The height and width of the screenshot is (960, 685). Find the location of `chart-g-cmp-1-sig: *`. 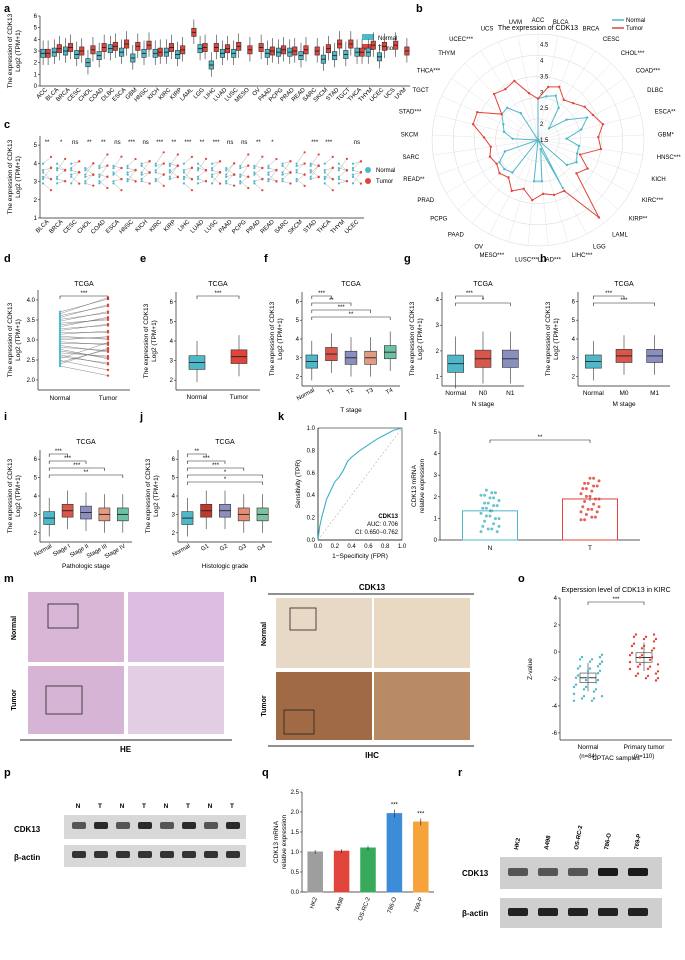

chart-g-cmp-1-sig: * is located at coordinates (483, 301).